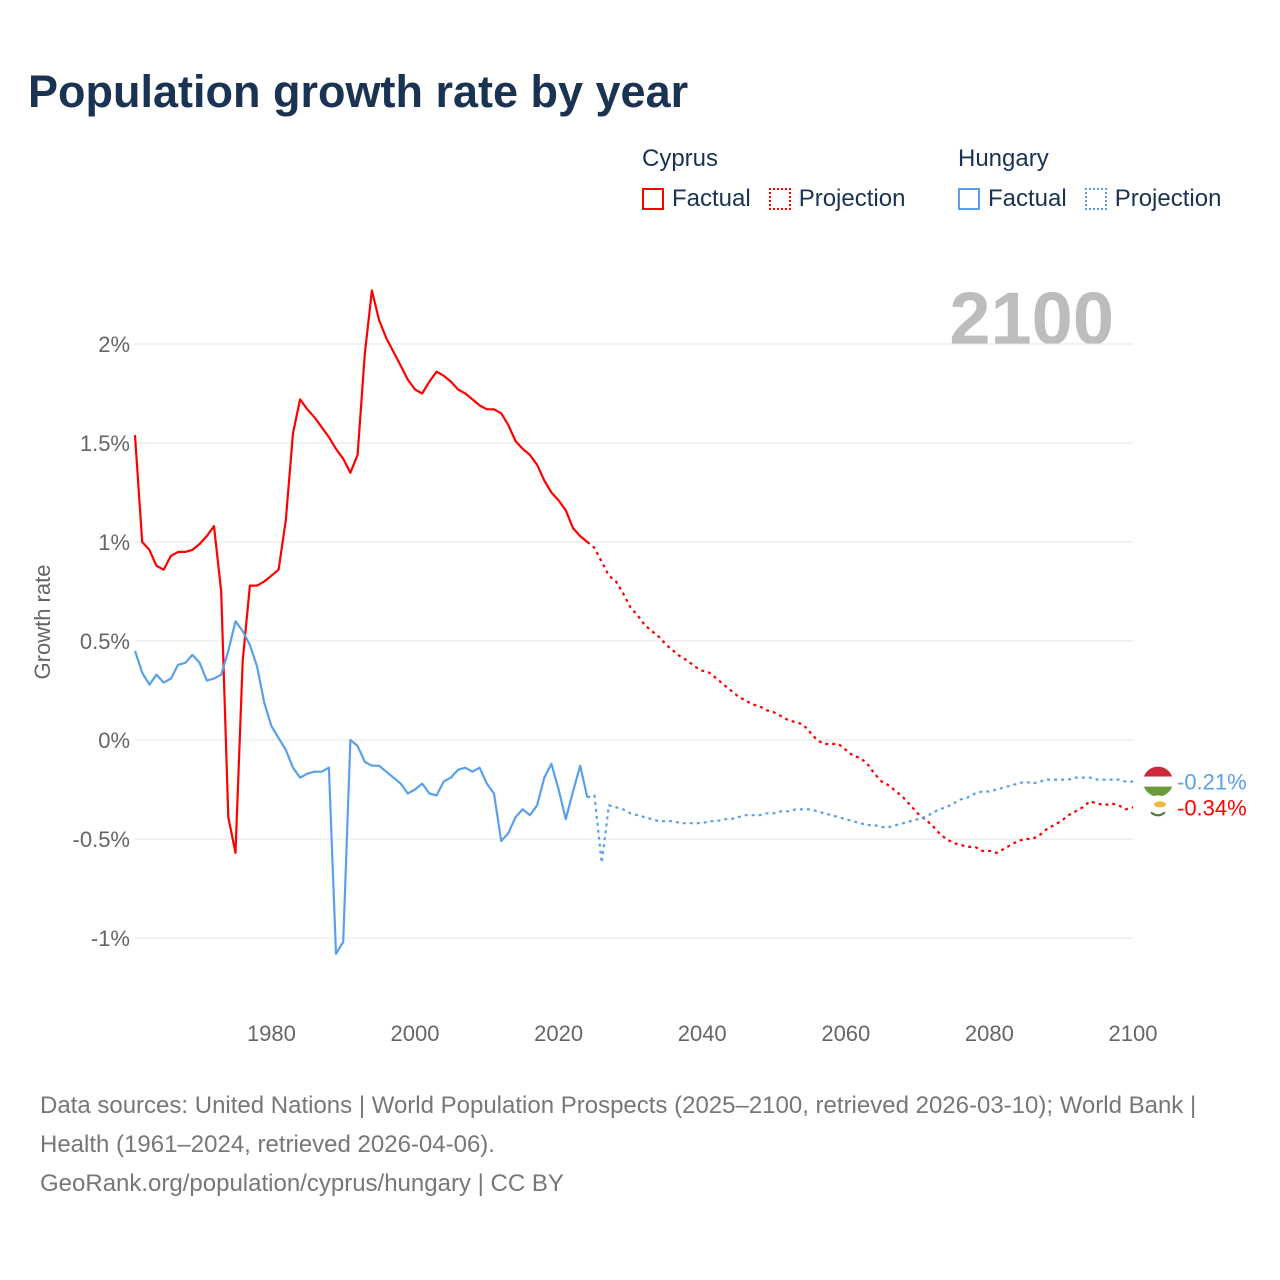 The image size is (1280, 1280). What do you see at coordinates (101, 839) in the screenshot?
I see `y-tick-label: -0.5%` at bounding box center [101, 839].